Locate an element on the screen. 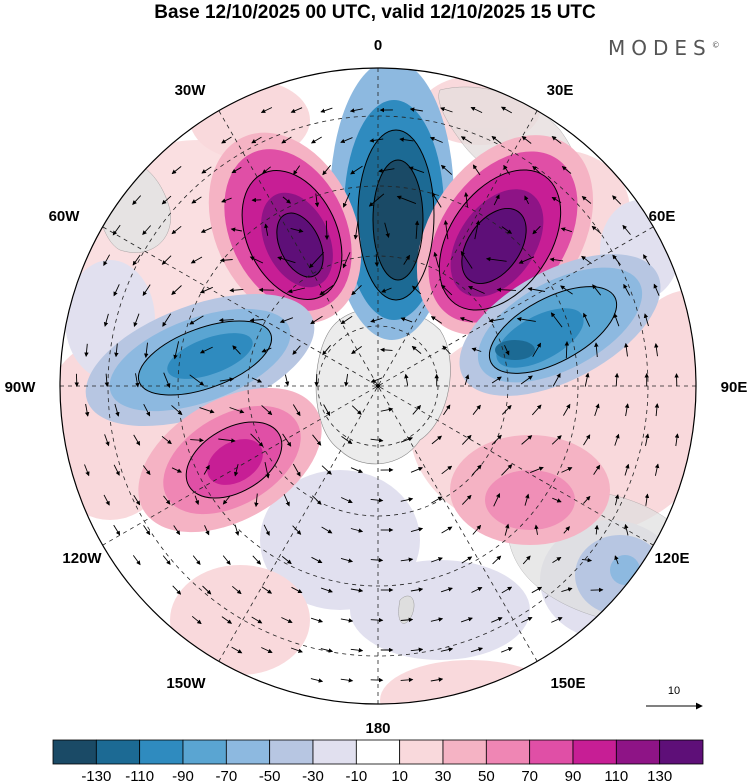 The height and width of the screenshot is (783, 750). lon-label-30e: 30E is located at coordinates (560, 90).